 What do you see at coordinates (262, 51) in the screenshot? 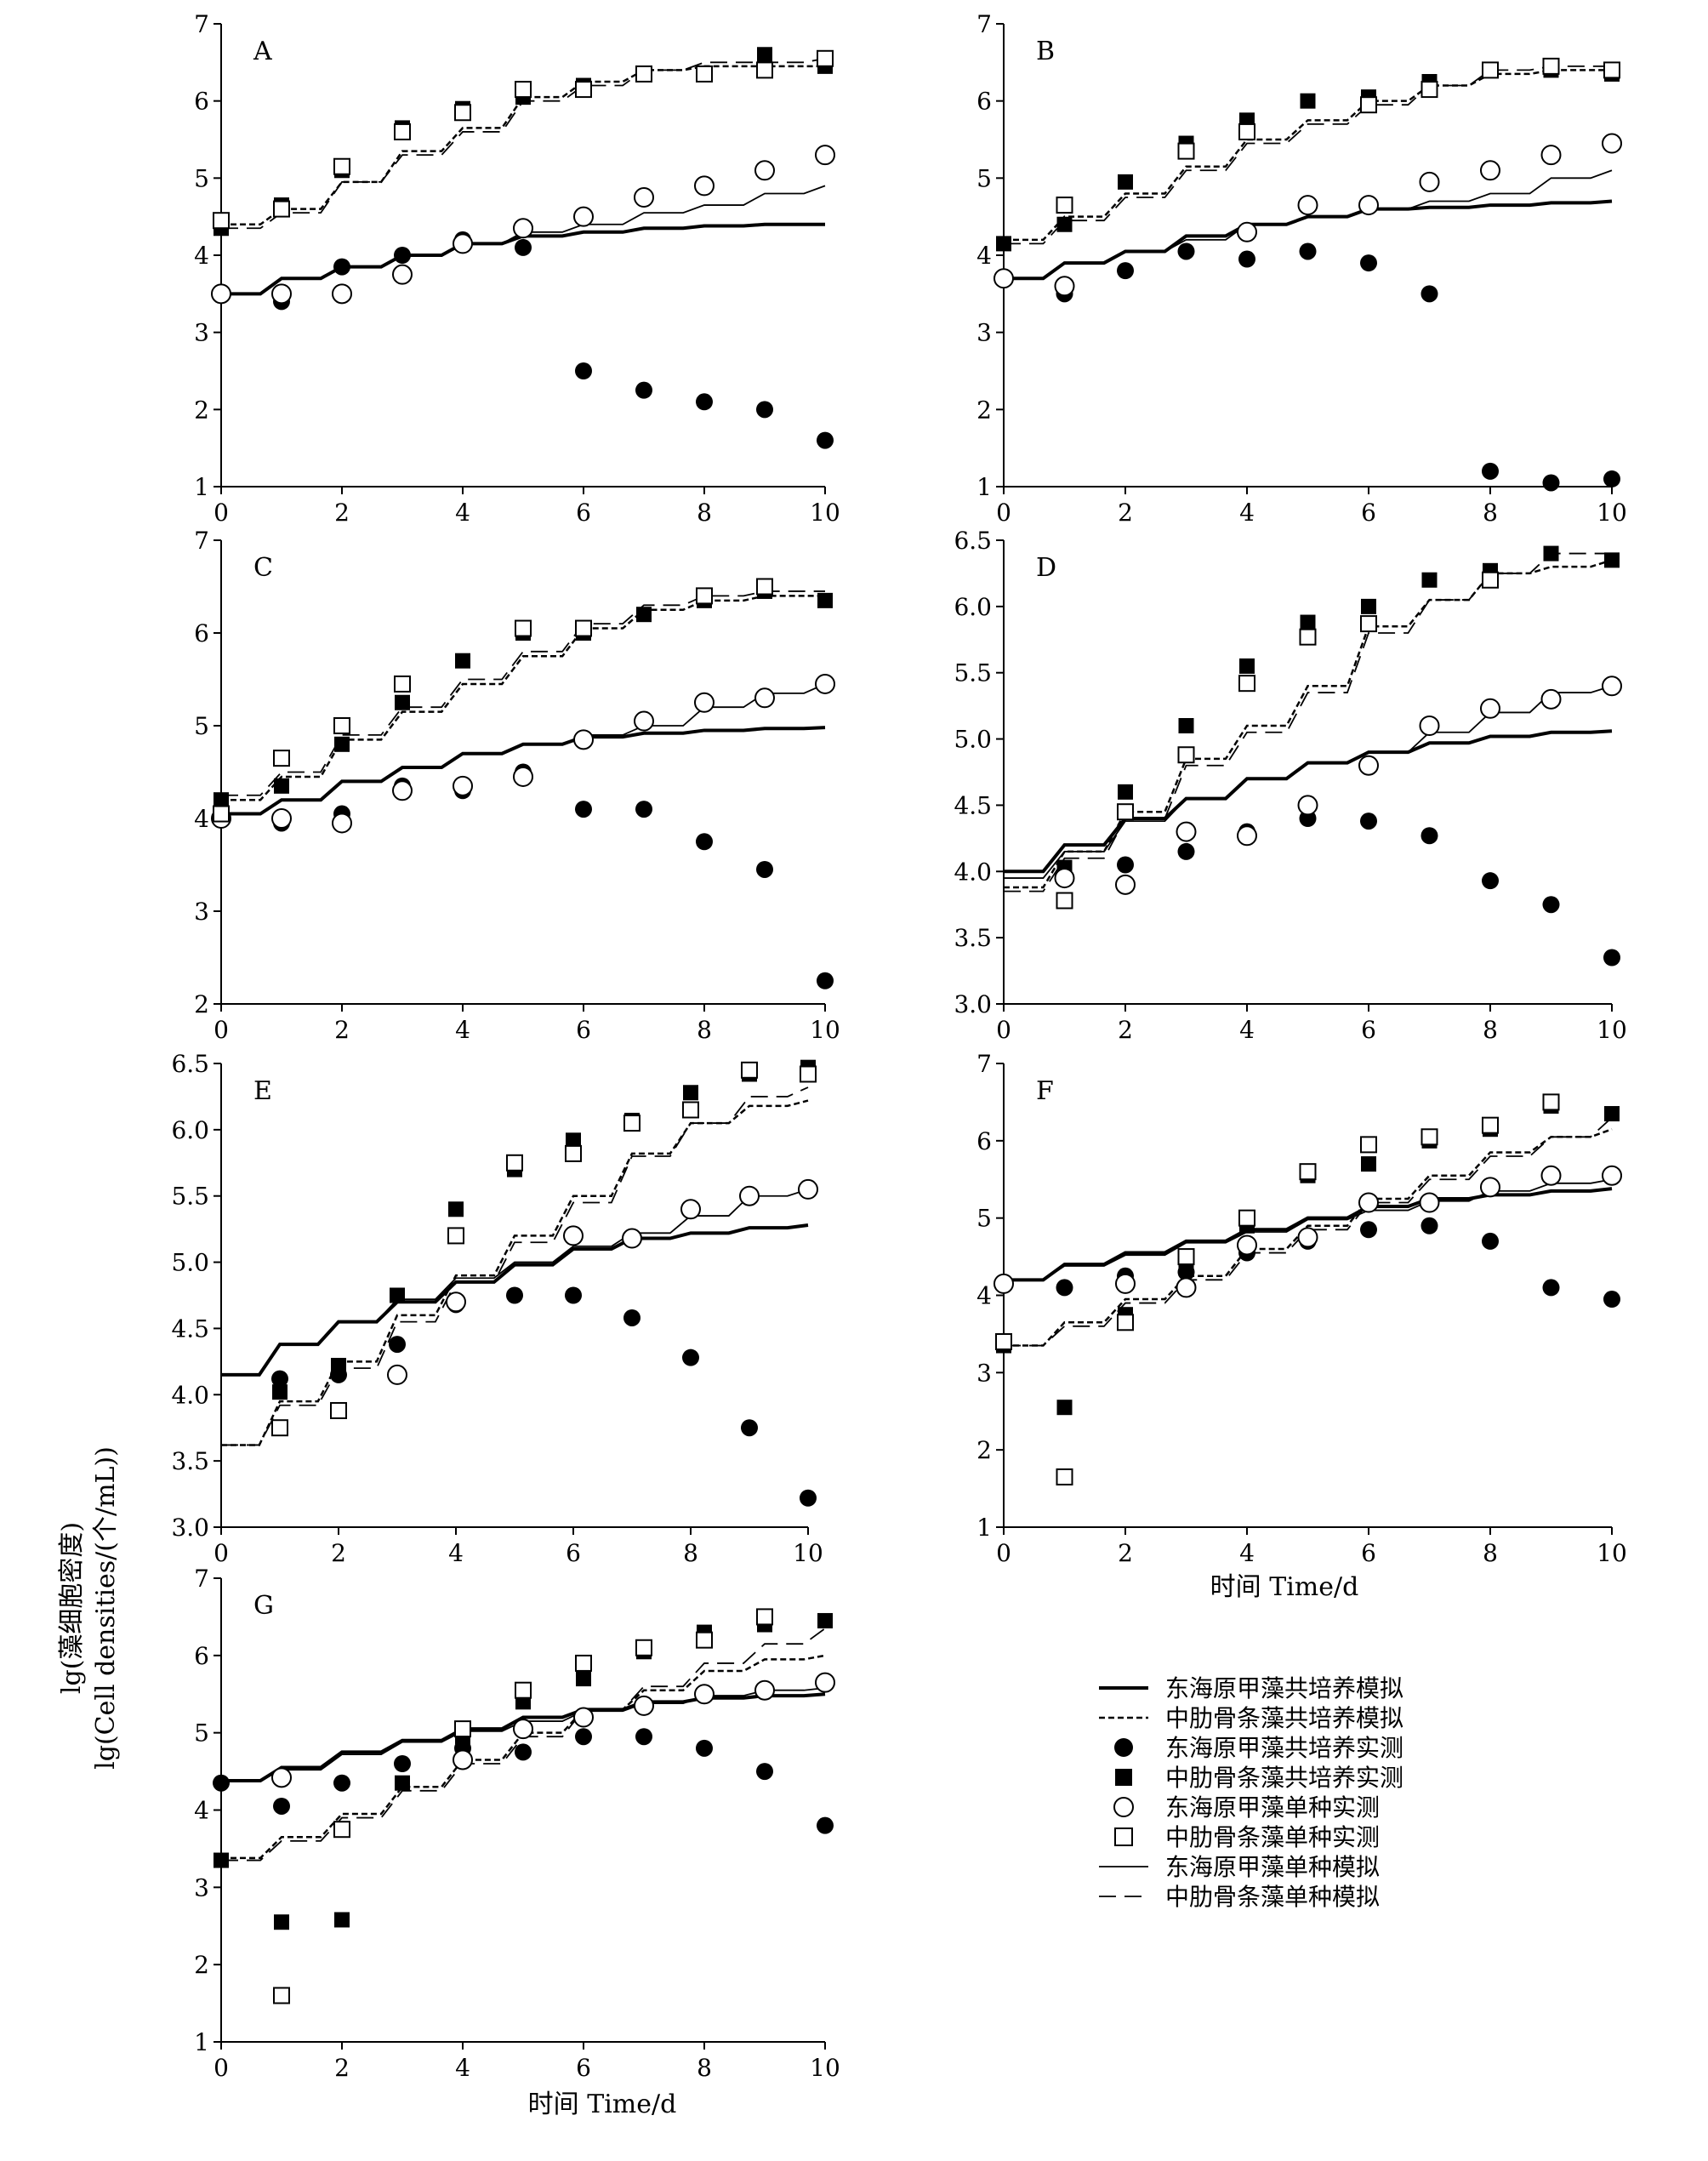
I see `panel-letter: A` at bounding box center [262, 51].